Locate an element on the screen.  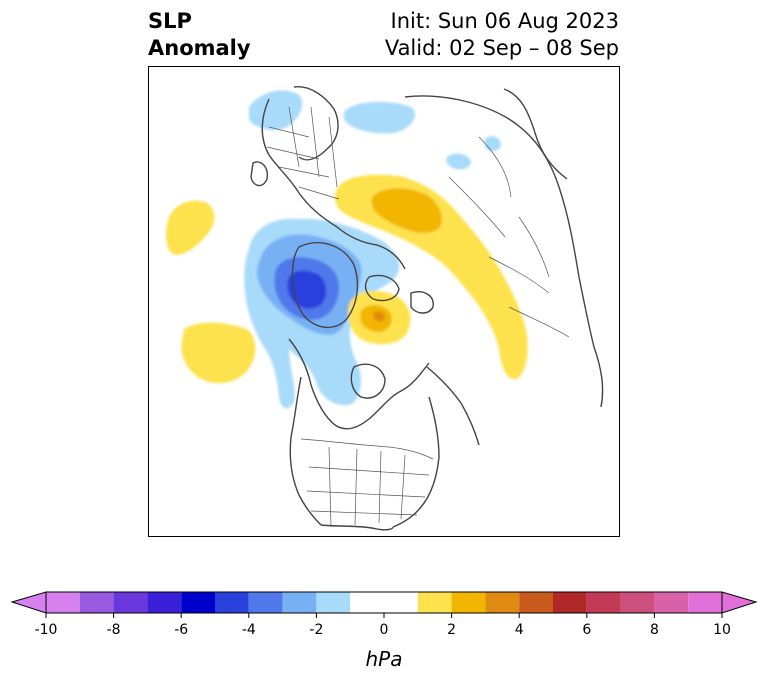
map-title: SLP Anomaly is located at coordinates (199, 35).